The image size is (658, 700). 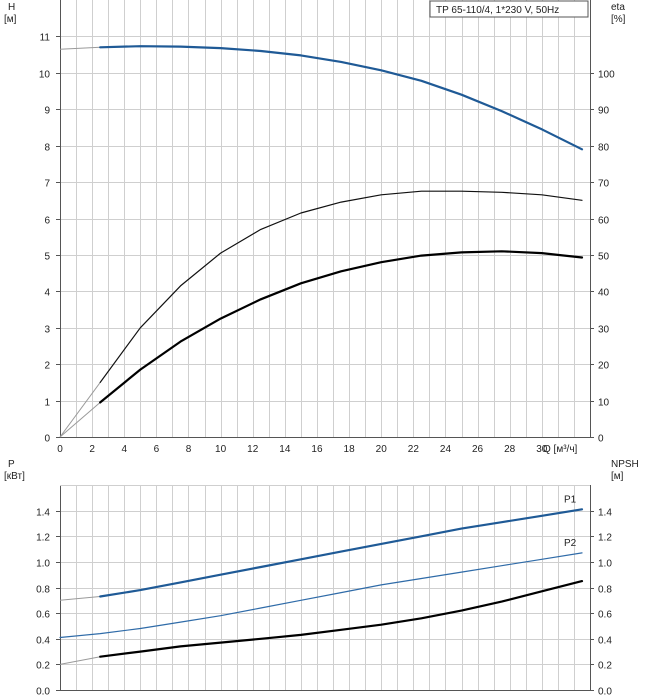 I want to click on title-box, so click(x=509, y=9).